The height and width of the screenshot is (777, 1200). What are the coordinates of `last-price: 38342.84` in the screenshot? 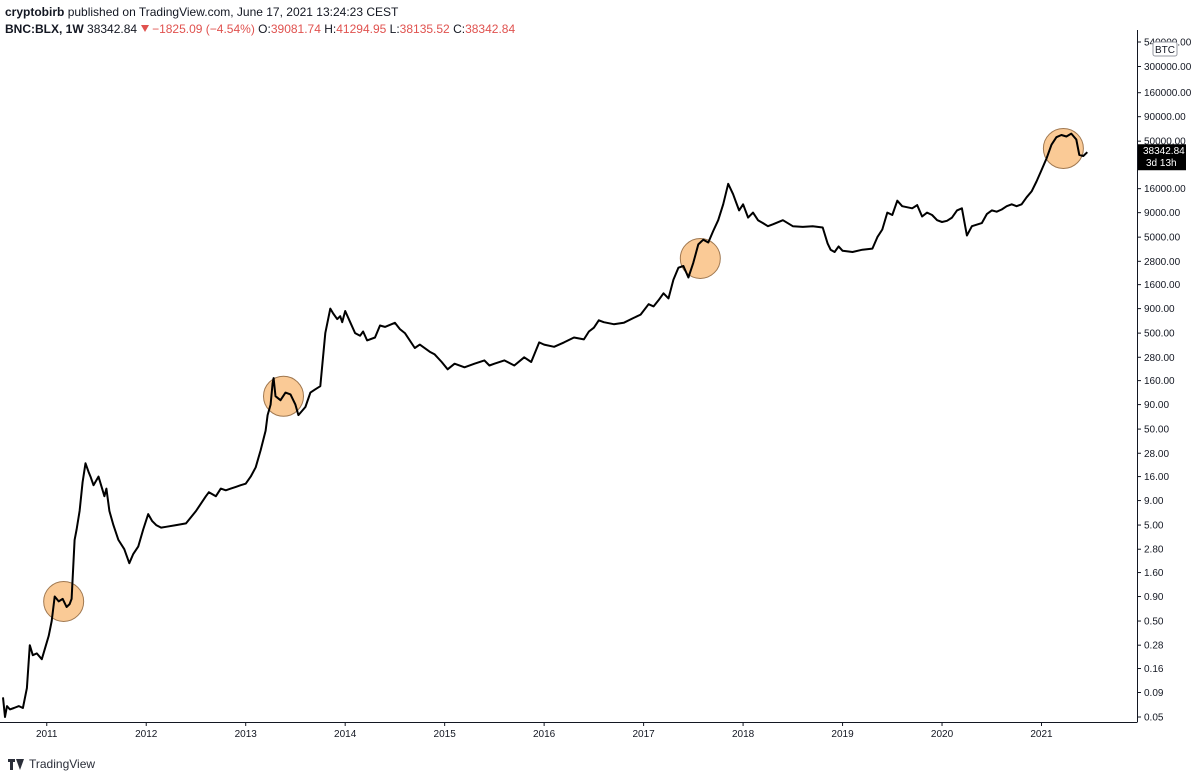 It's located at (112, 29).